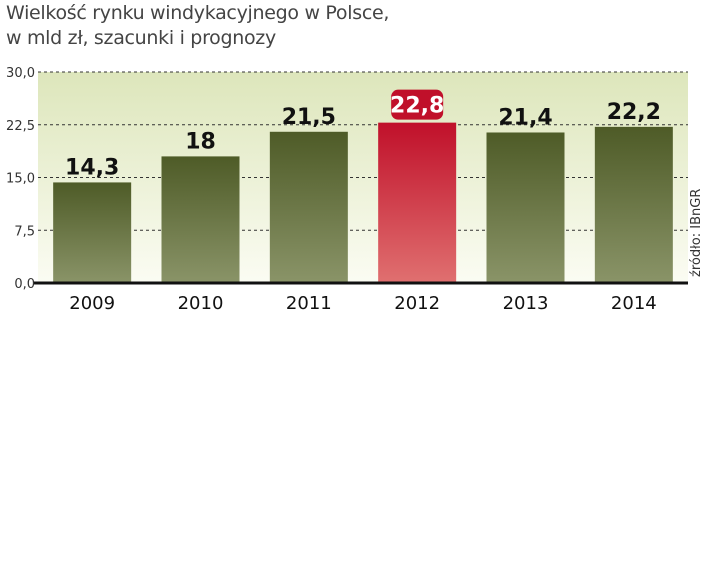 The height and width of the screenshot is (565, 720). What do you see at coordinates (20, 126) in the screenshot?
I see `y-tick-label: 22,5` at bounding box center [20, 126].